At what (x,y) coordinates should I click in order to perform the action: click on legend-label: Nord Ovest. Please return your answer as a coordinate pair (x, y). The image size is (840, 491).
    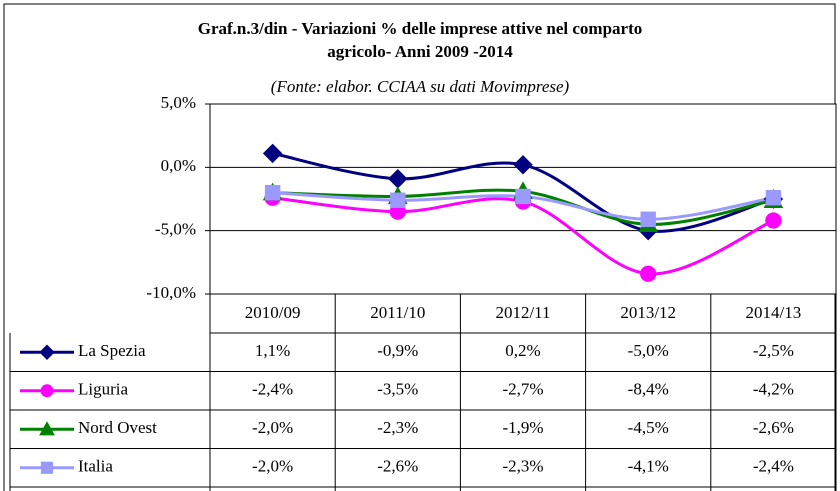
    Looking at the image, I should click on (117, 427).